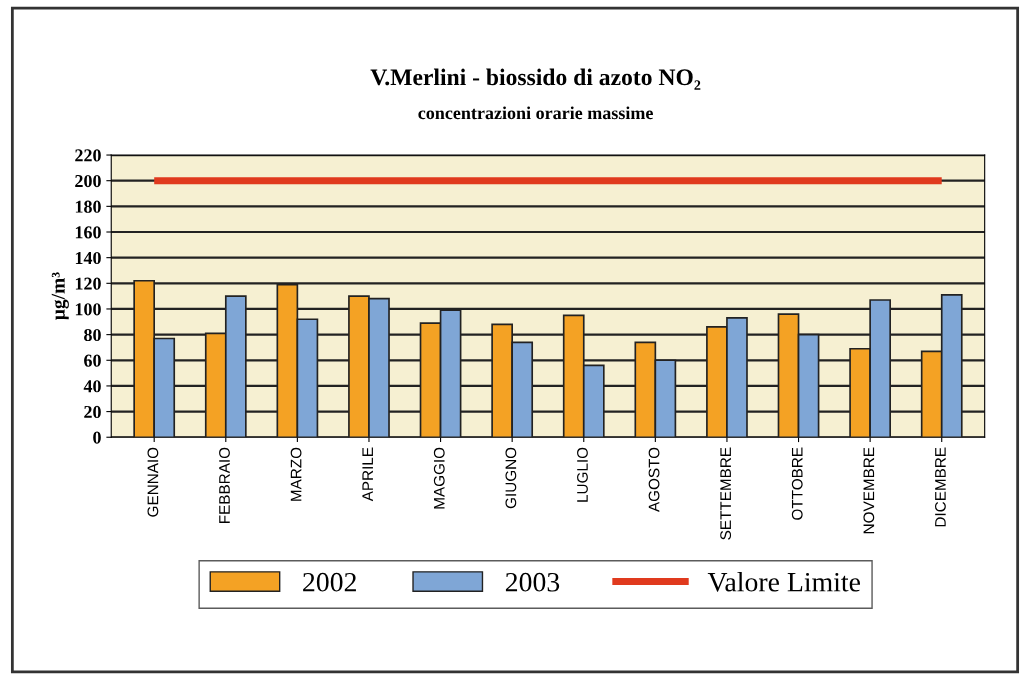  I want to click on legend-label: Valore Limite, so click(783, 582).